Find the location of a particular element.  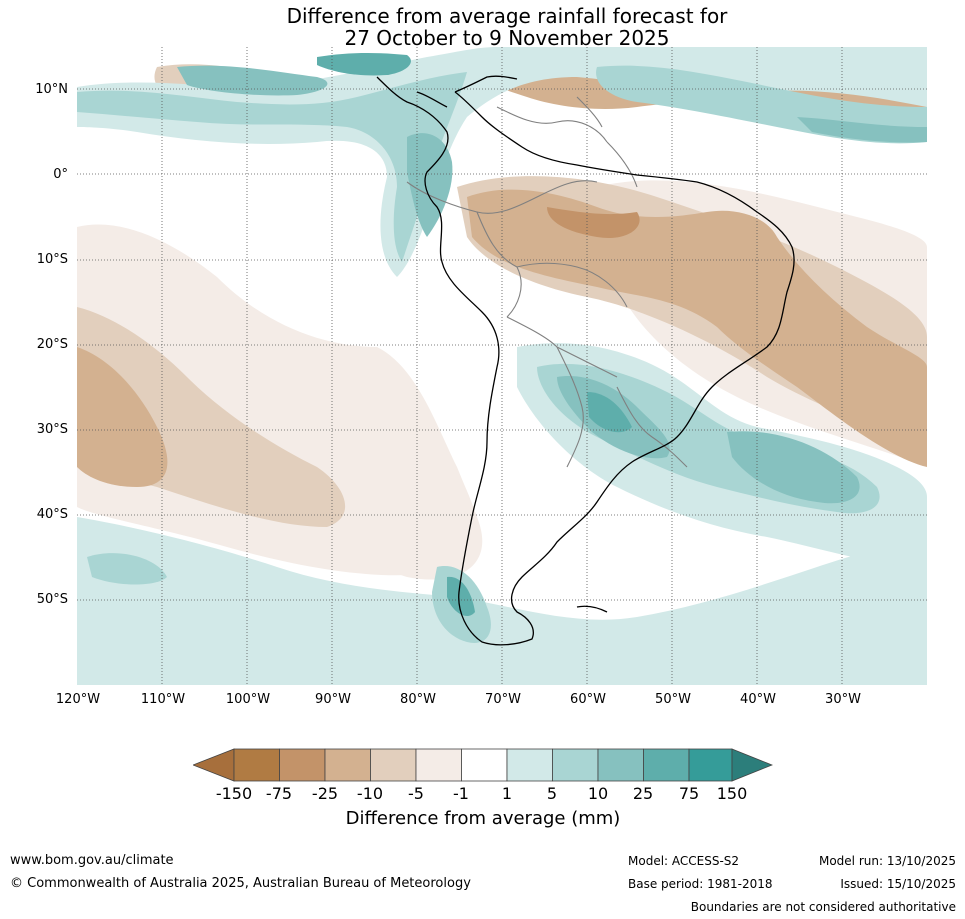

lat-label-30s: 30°S is located at coordinates (52, 429).